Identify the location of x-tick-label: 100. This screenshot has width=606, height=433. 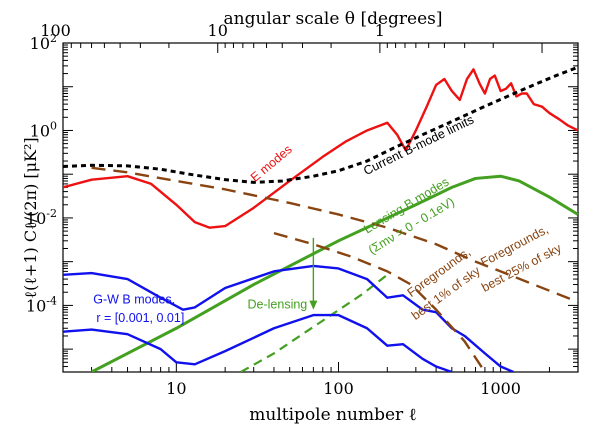
(338, 388).